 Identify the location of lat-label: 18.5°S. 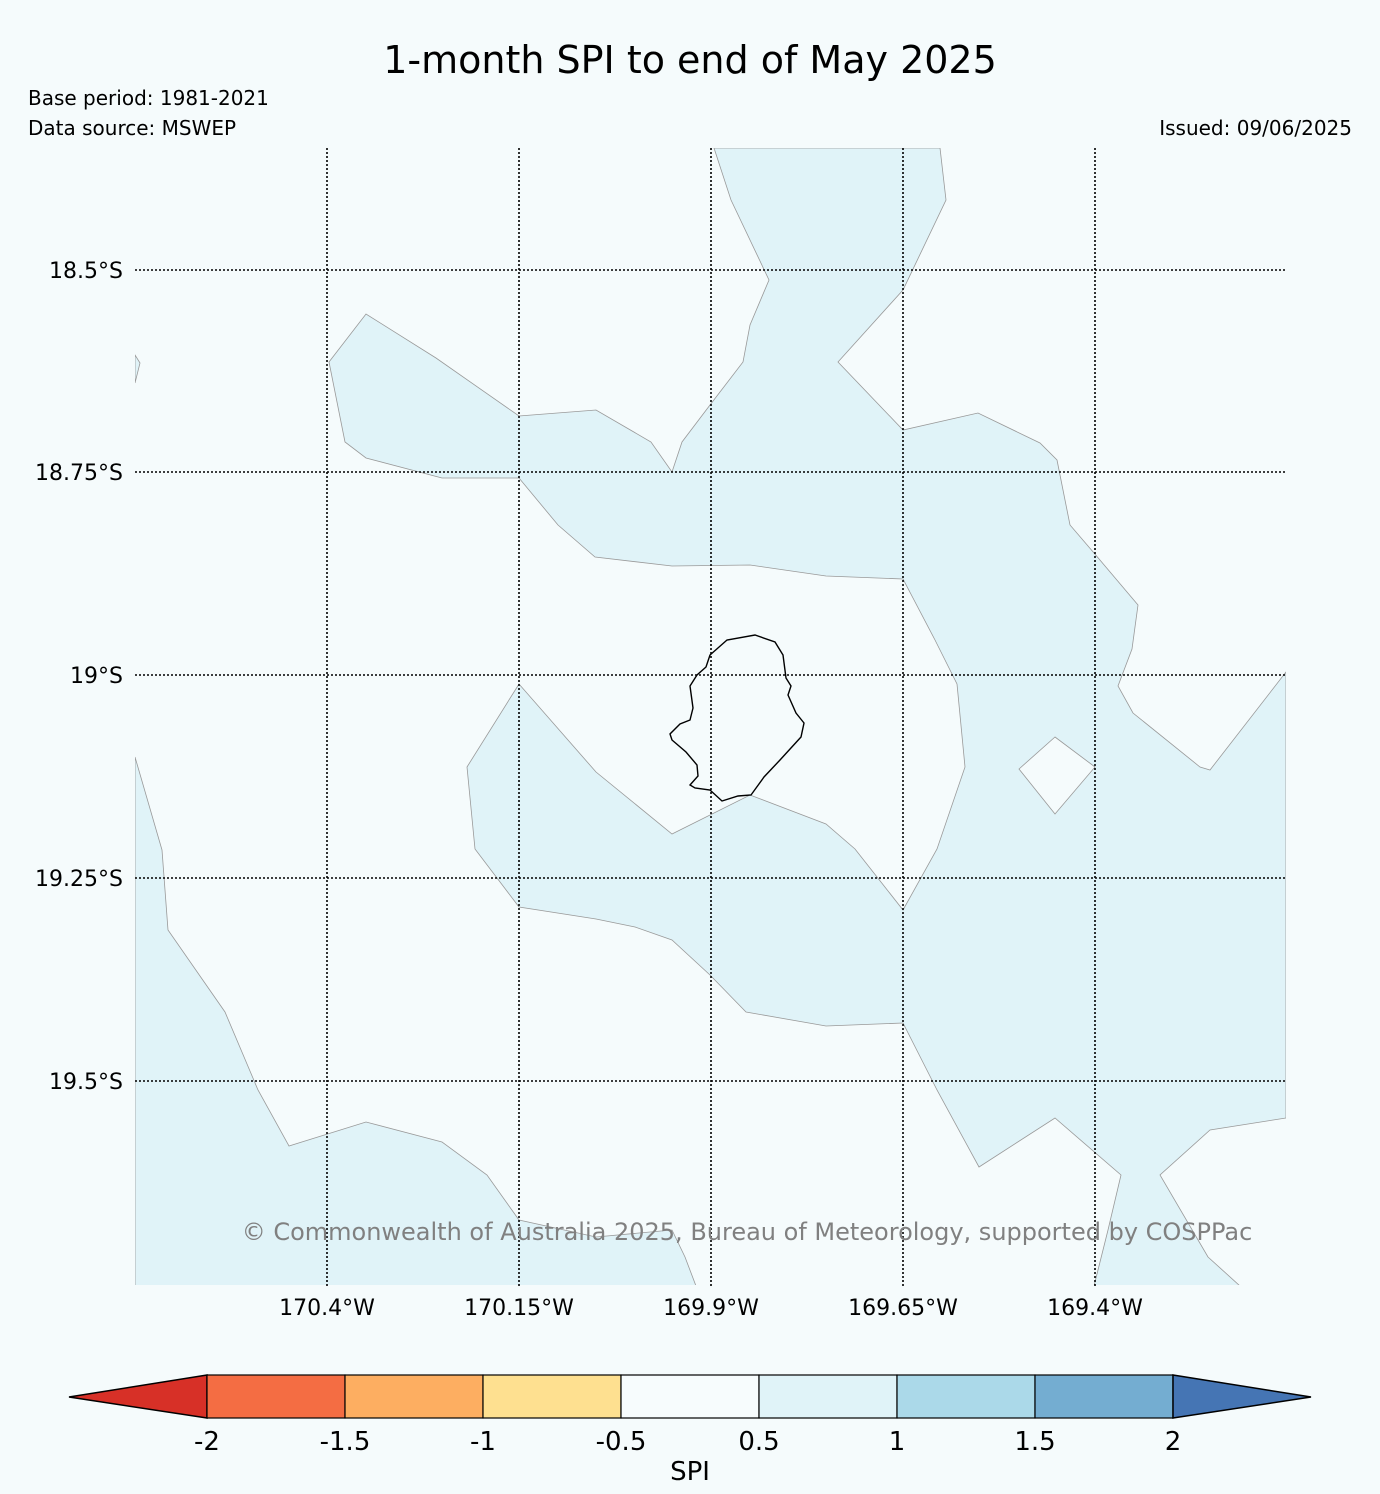
(86, 271).